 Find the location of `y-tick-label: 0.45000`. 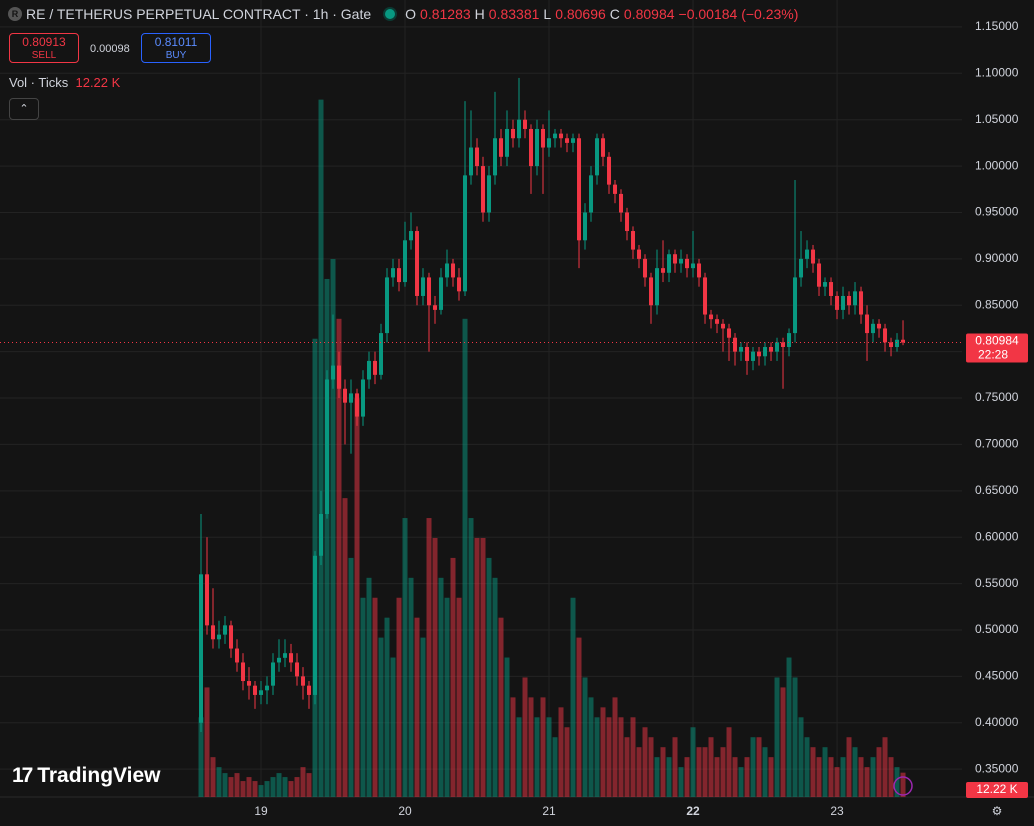

y-tick-label: 0.45000 is located at coordinates (997, 676).